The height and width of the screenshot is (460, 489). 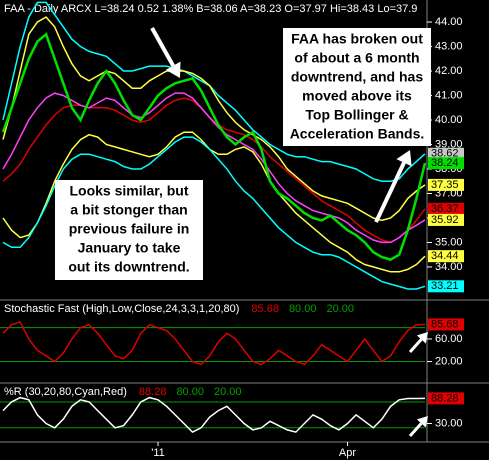 I want to click on annotation-text: Acceleration Bands., so click(x=357, y=134).